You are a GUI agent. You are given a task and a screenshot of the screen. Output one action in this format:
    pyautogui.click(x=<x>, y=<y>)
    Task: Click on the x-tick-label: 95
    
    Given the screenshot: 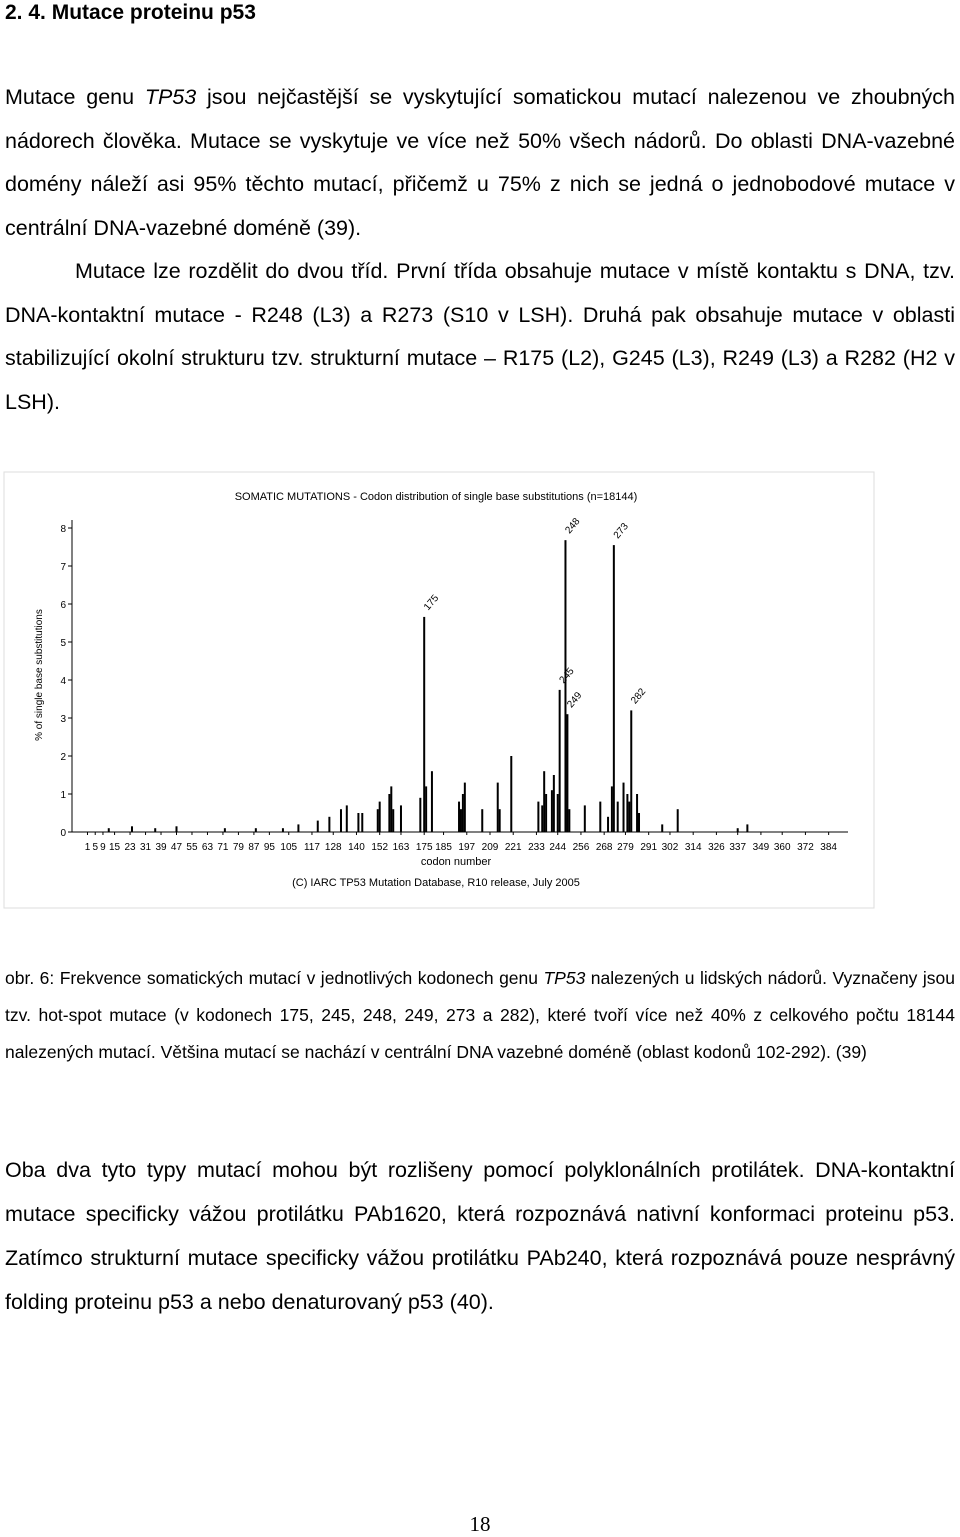 What is the action you would take?
    pyautogui.click(x=270, y=847)
    